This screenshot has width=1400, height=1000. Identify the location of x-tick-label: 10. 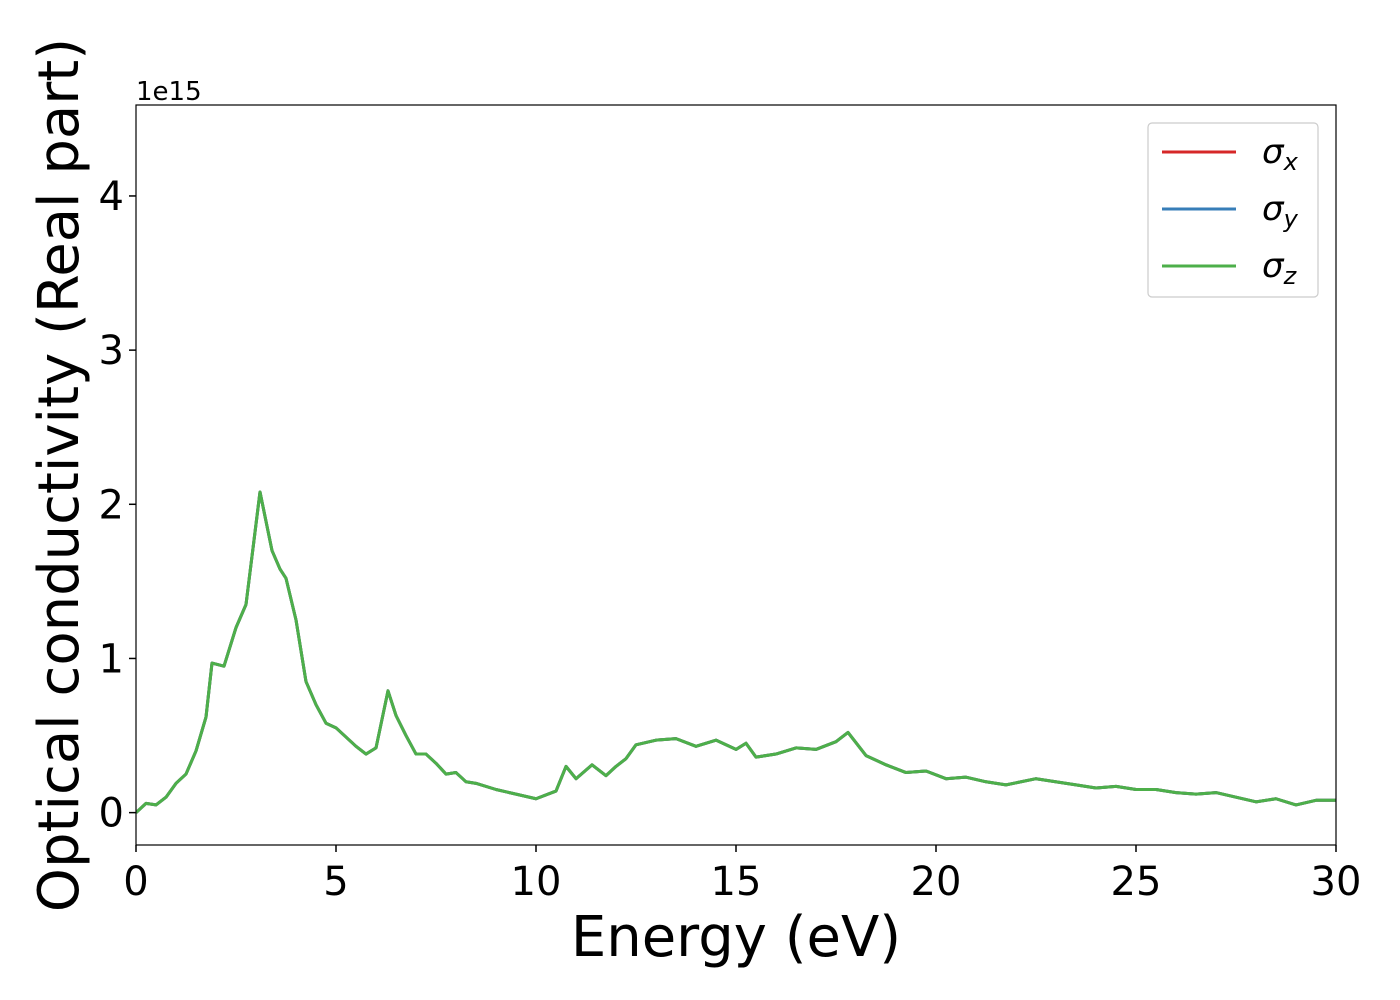
(536, 882).